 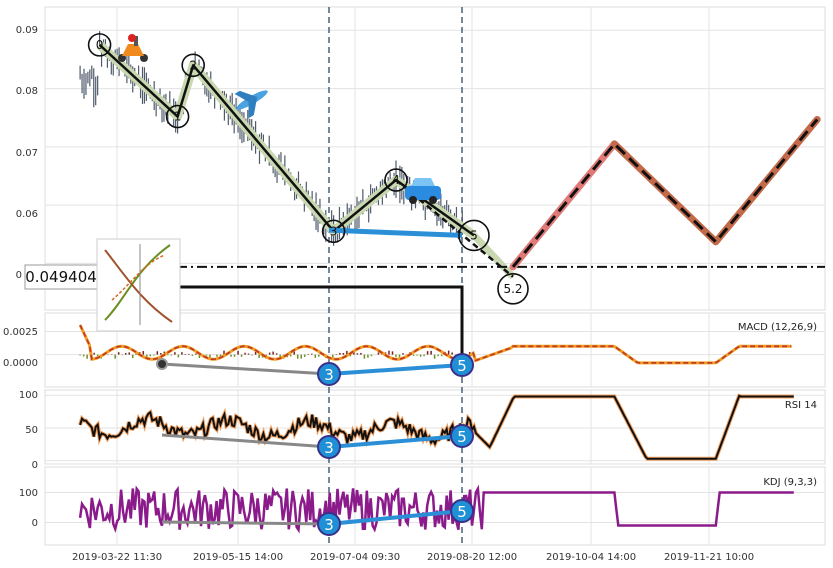 I want to click on wave-label-3: 3, so click(x=333, y=231).